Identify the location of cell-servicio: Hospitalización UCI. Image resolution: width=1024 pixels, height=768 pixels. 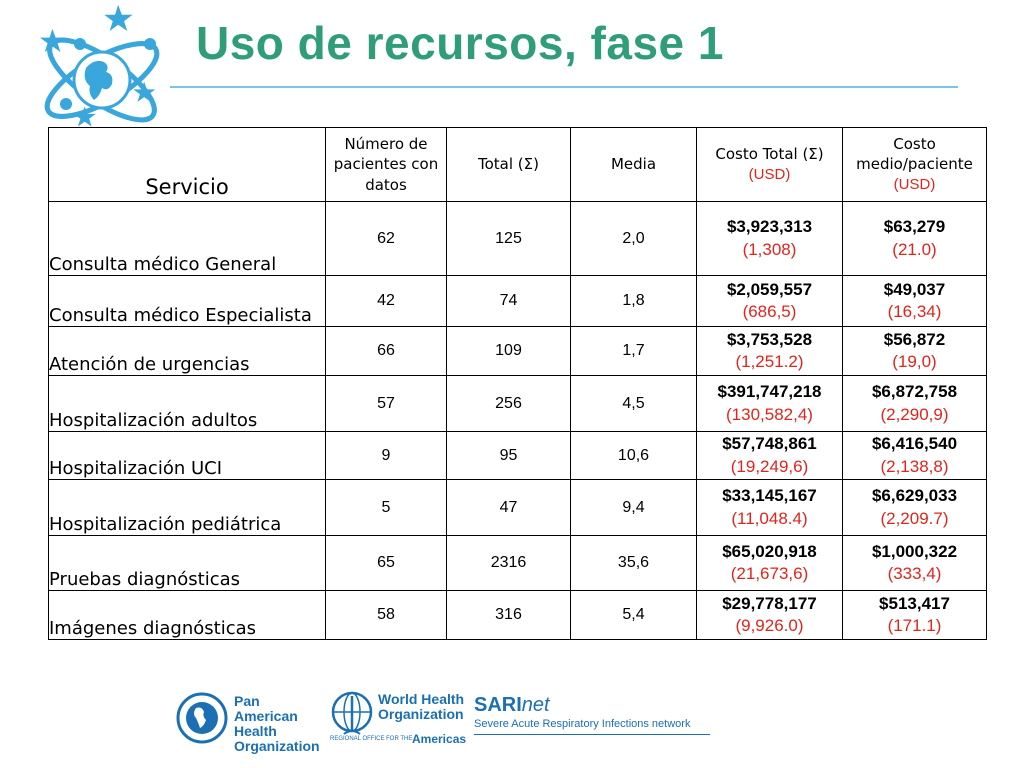
(187, 455).